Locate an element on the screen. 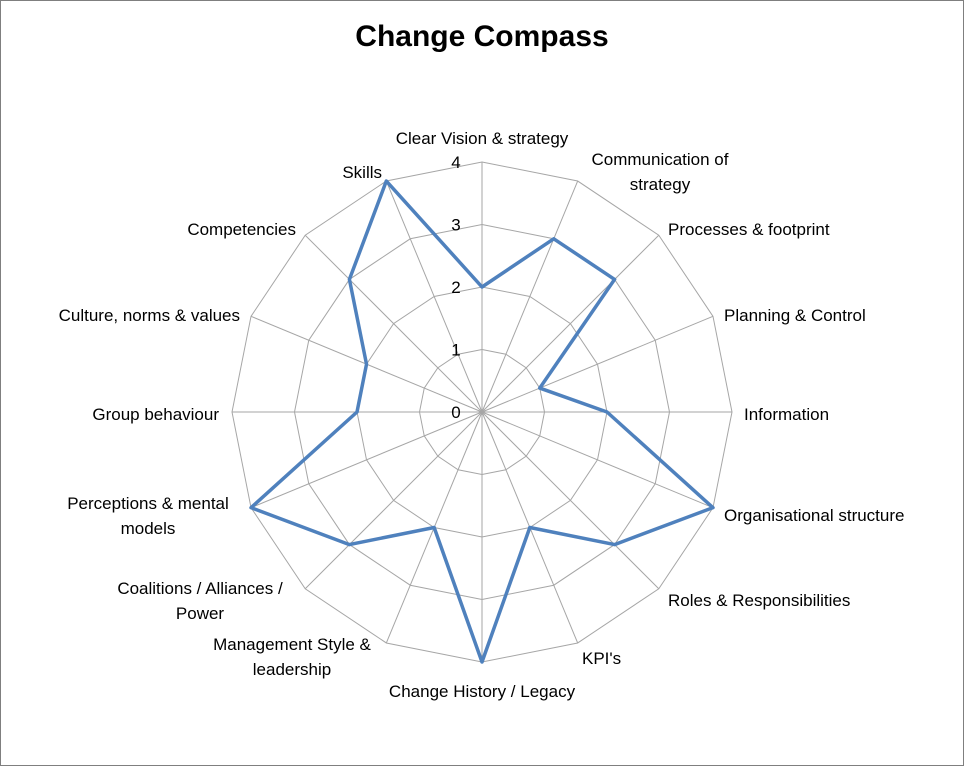  category-label: Change History / Legacy is located at coordinates (482, 691).